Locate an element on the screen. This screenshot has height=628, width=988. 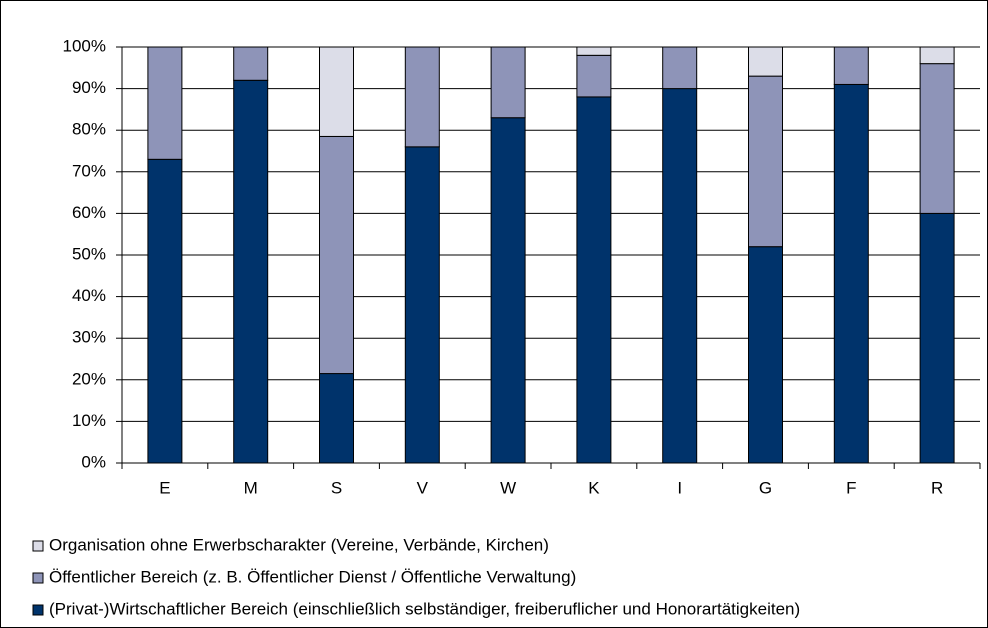
y-tick-label: 60% is located at coordinates (89, 212).